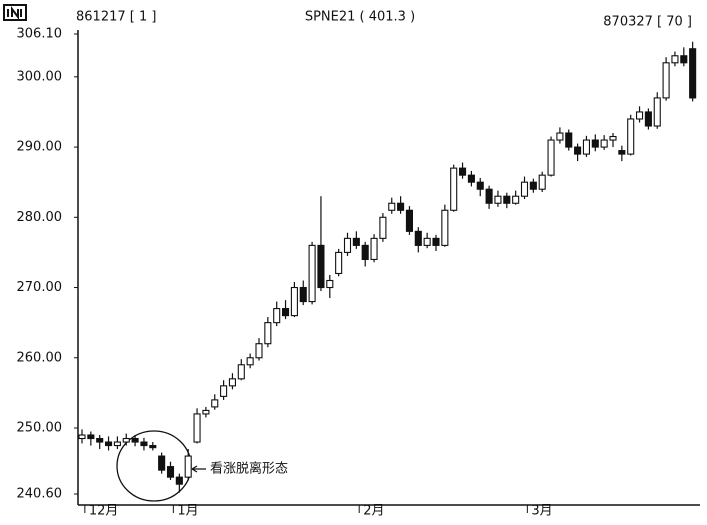  What do you see at coordinates (40, 427) in the screenshot?
I see `y-tick-label: 250.00` at bounding box center [40, 427].